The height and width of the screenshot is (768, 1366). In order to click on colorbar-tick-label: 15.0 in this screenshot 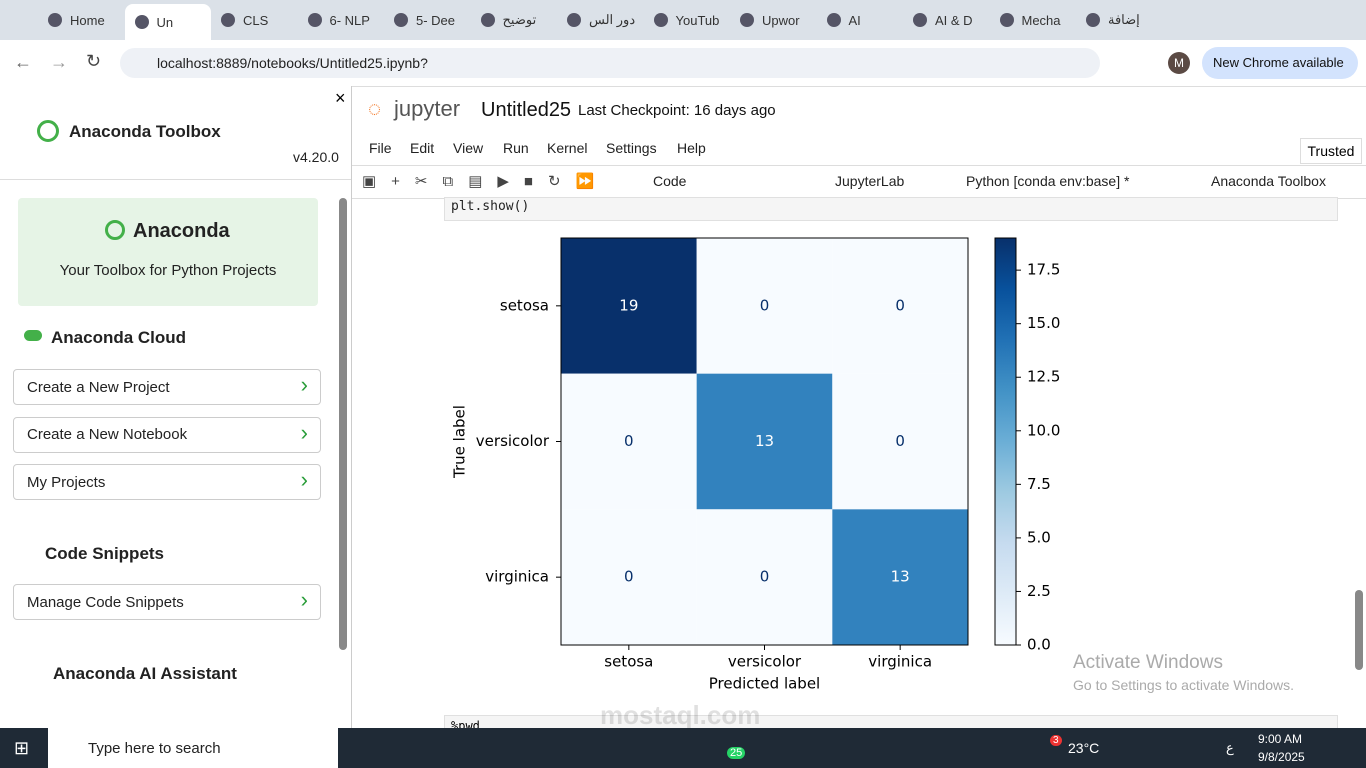, I will do `click(1043, 323)`.